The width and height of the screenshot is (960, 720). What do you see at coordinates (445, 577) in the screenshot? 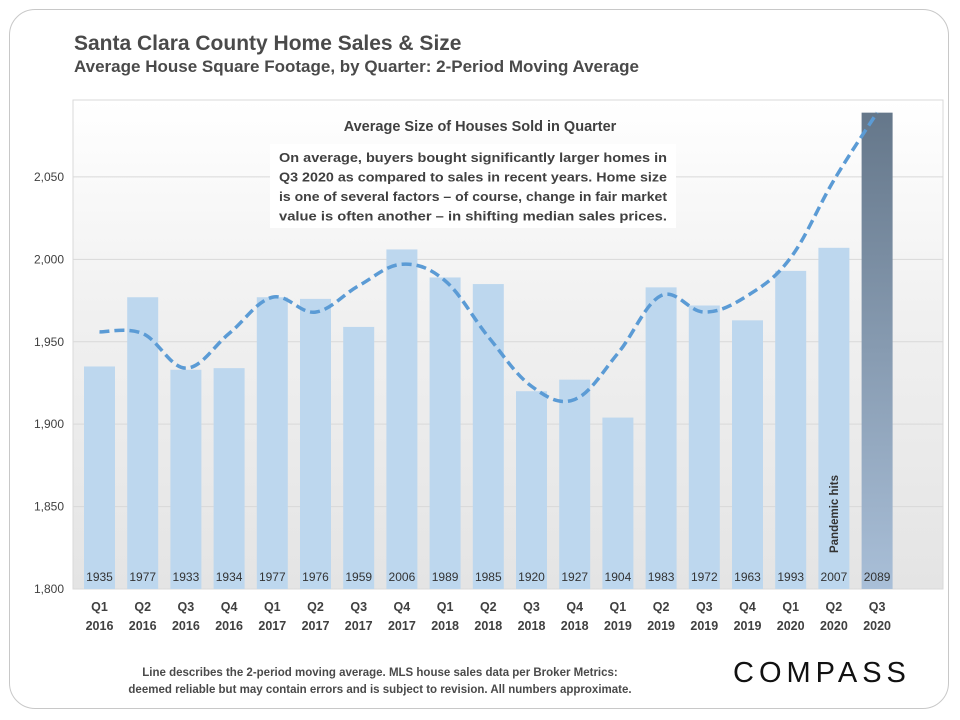
I see `bar-value-label: 1989` at bounding box center [445, 577].